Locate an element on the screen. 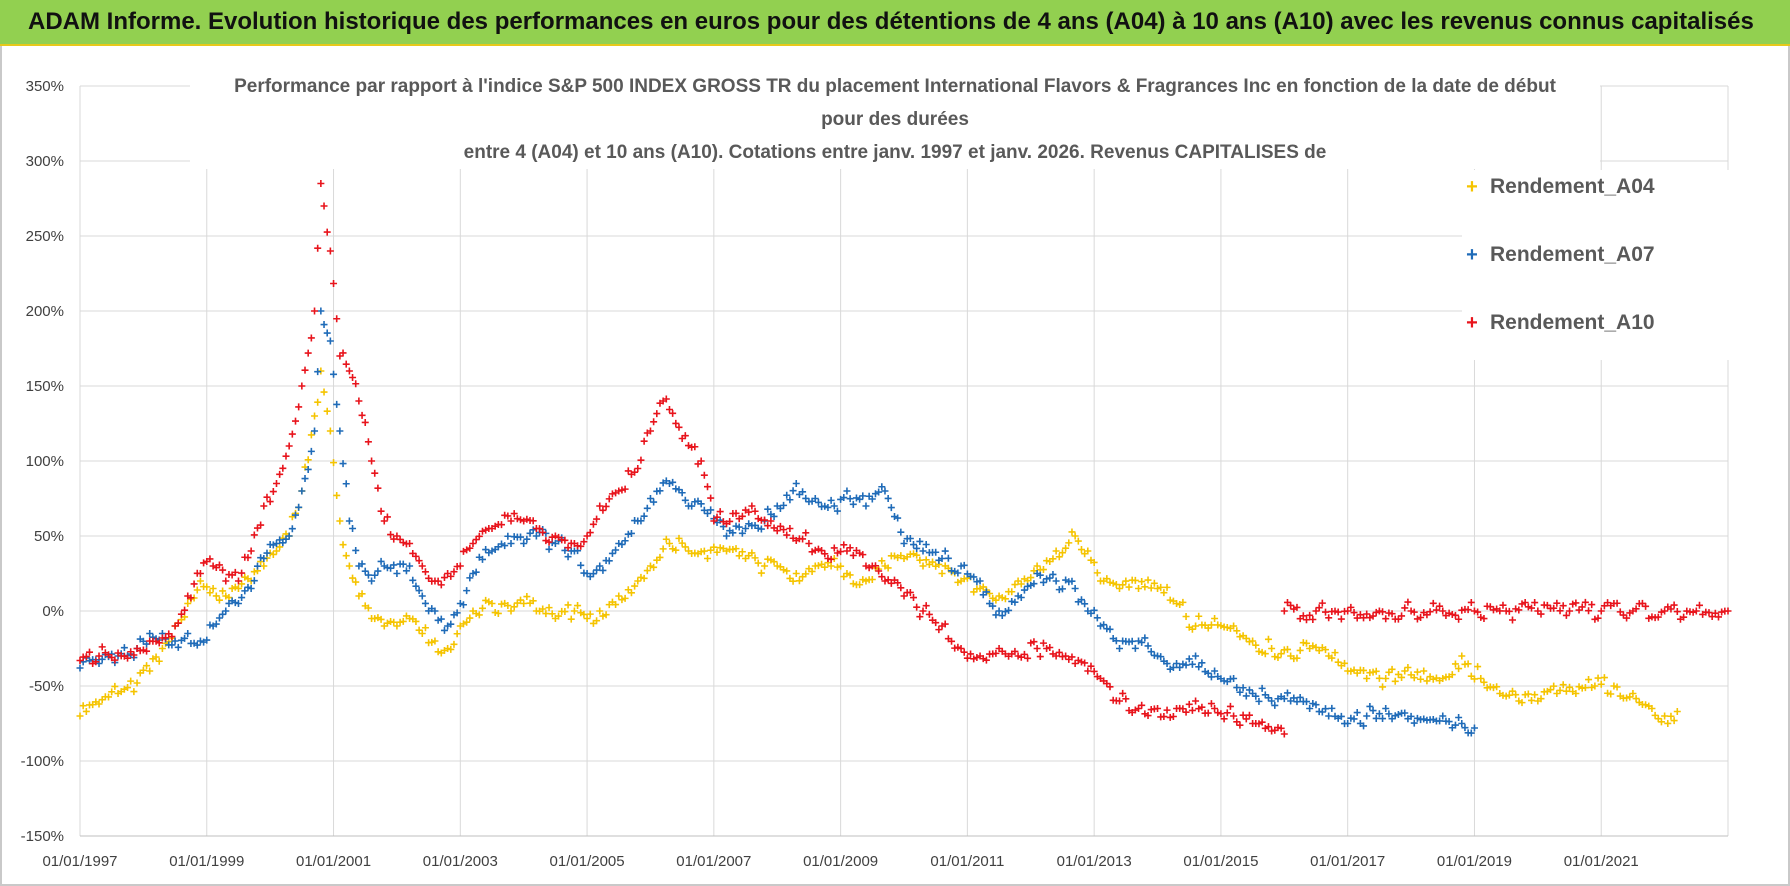  y-tick-label: 150% is located at coordinates (45, 386).